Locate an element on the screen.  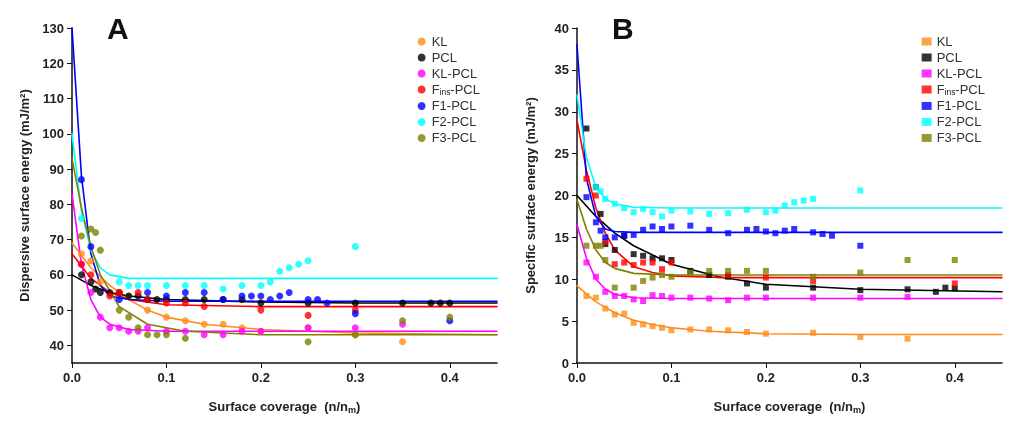
y-axis-title: Specific surface energy (mJ/m²) is located at coordinates (530, 195).